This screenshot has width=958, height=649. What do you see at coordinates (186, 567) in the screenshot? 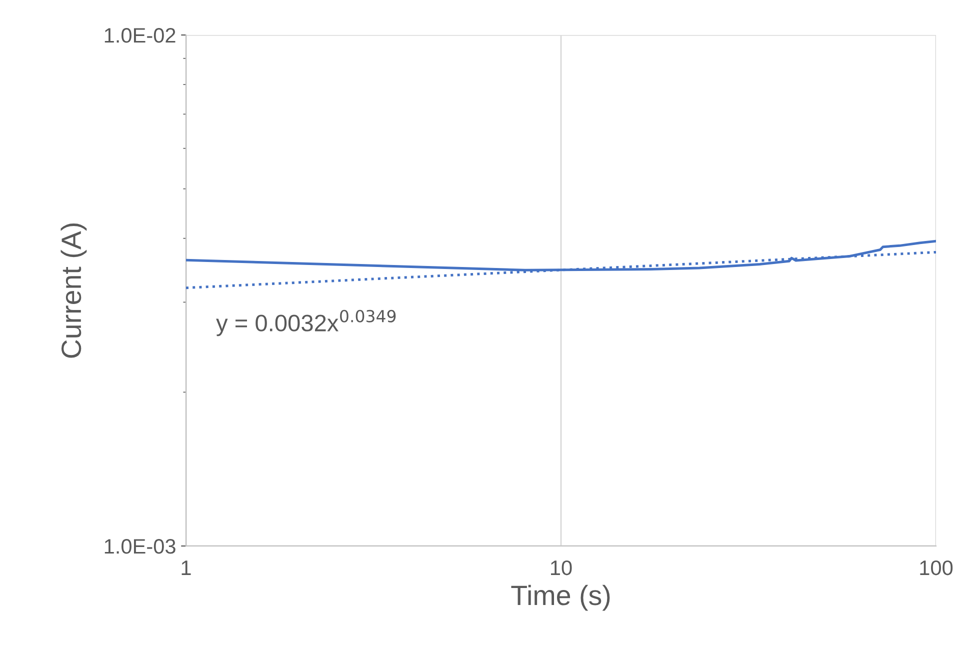
I see `x-tick-label: 1` at bounding box center [186, 567].